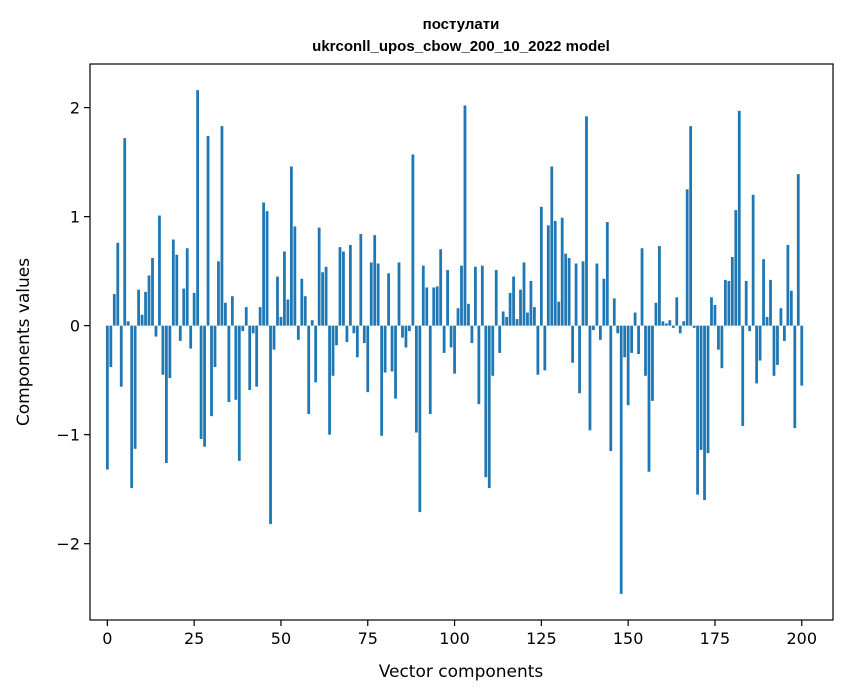  What do you see at coordinates (75, 108) in the screenshot?
I see `y-tick-label: 2` at bounding box center [75, 108].